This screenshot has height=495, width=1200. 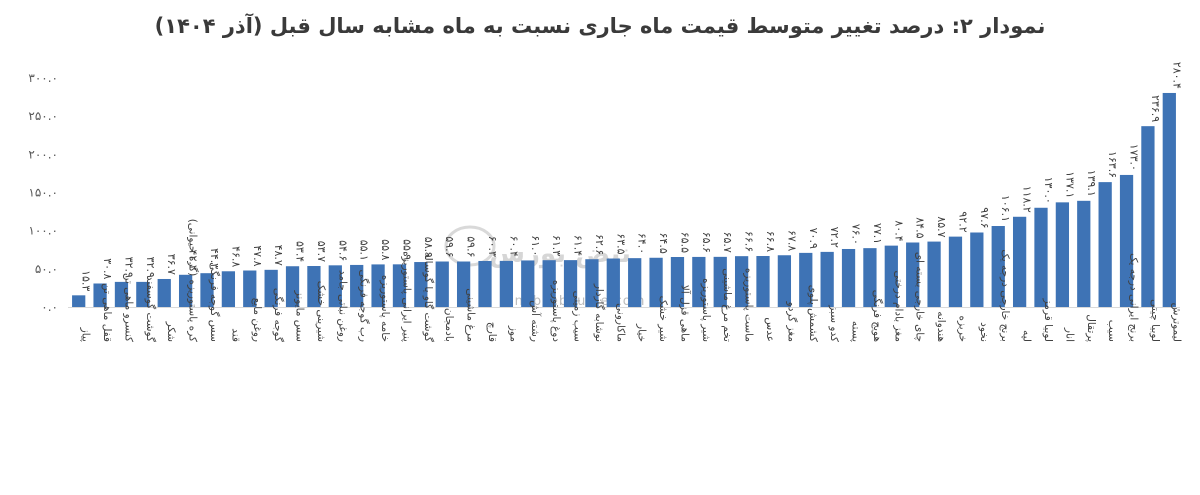 I want to click on x-tick-label: مغز گردو, so click(x=791, y=321).